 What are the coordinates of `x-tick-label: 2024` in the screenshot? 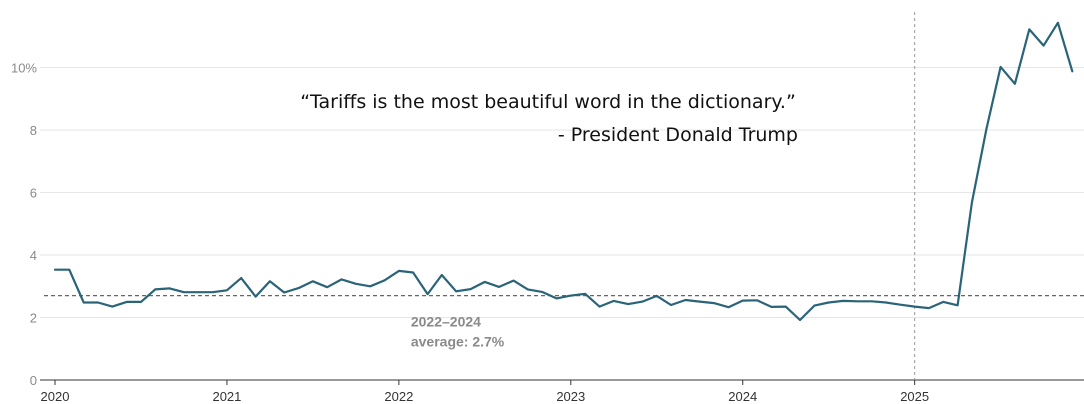 It's located at (742, 396).